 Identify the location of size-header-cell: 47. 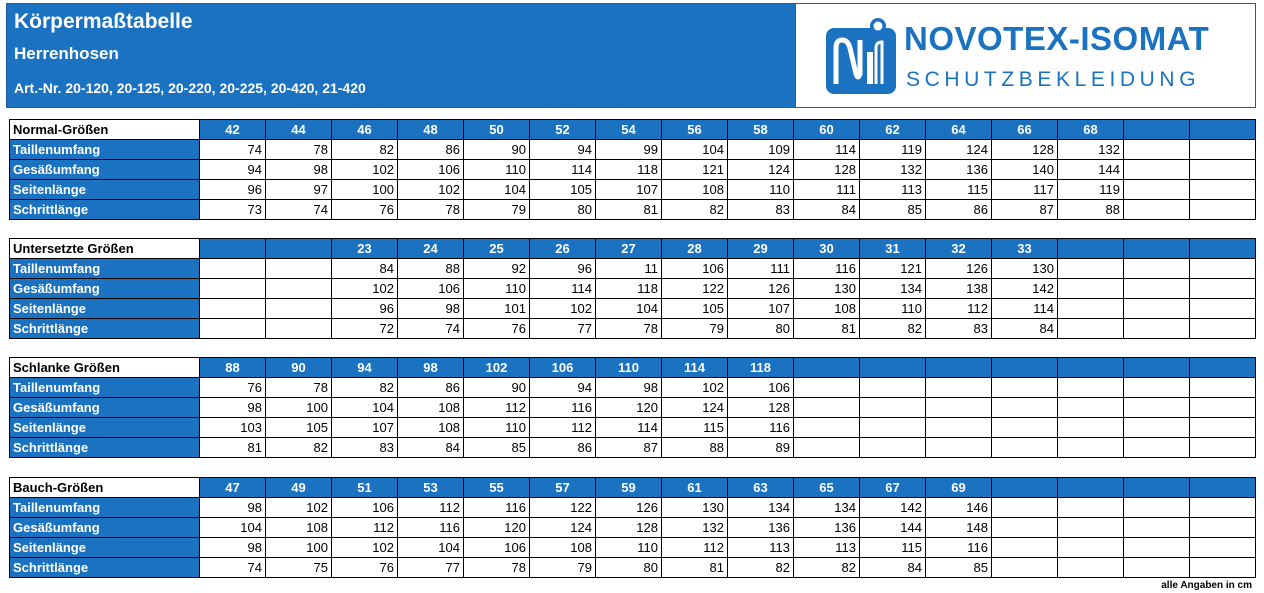
(232, 487).